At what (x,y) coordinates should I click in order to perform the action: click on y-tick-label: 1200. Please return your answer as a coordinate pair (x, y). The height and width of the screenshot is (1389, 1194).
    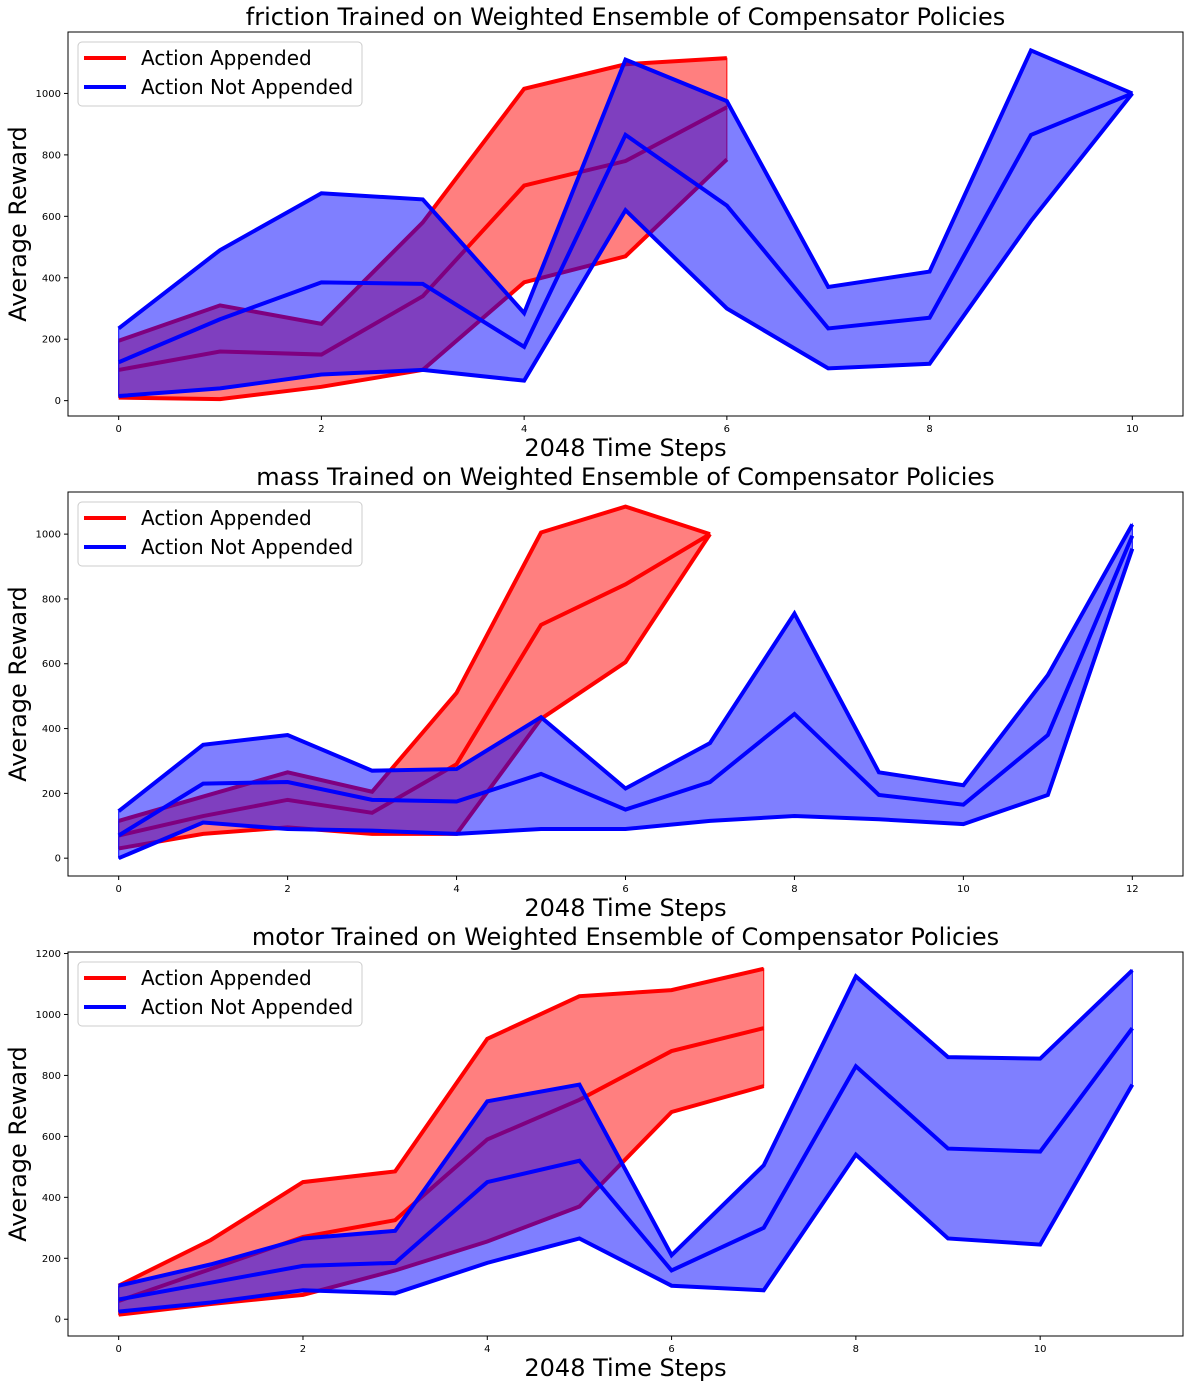
    Looking at the image, I should click on (48, 954).